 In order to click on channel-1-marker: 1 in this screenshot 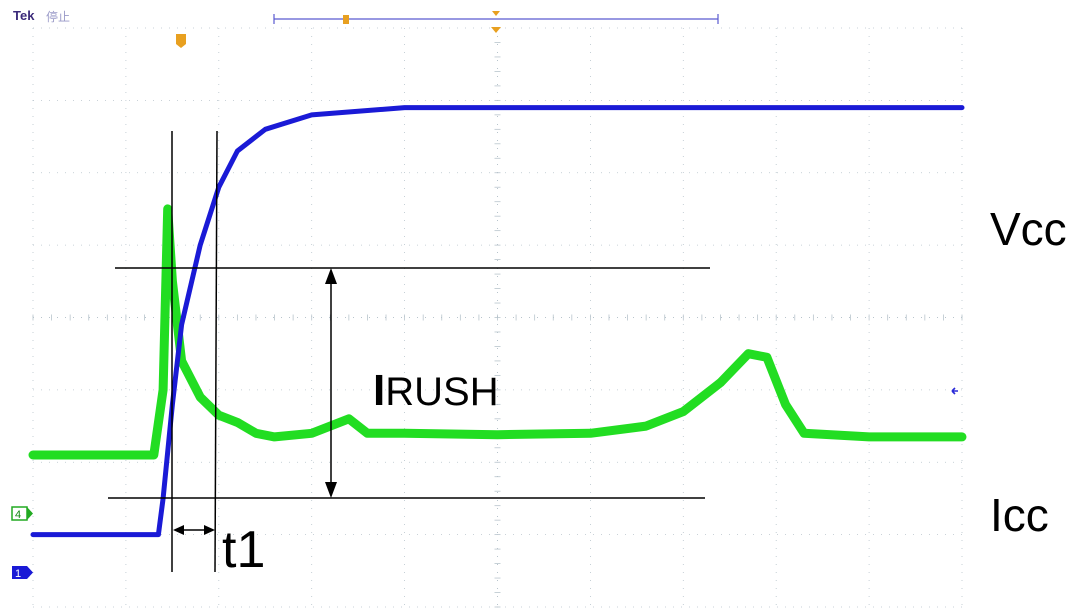, I will do `click(22, 573)`.